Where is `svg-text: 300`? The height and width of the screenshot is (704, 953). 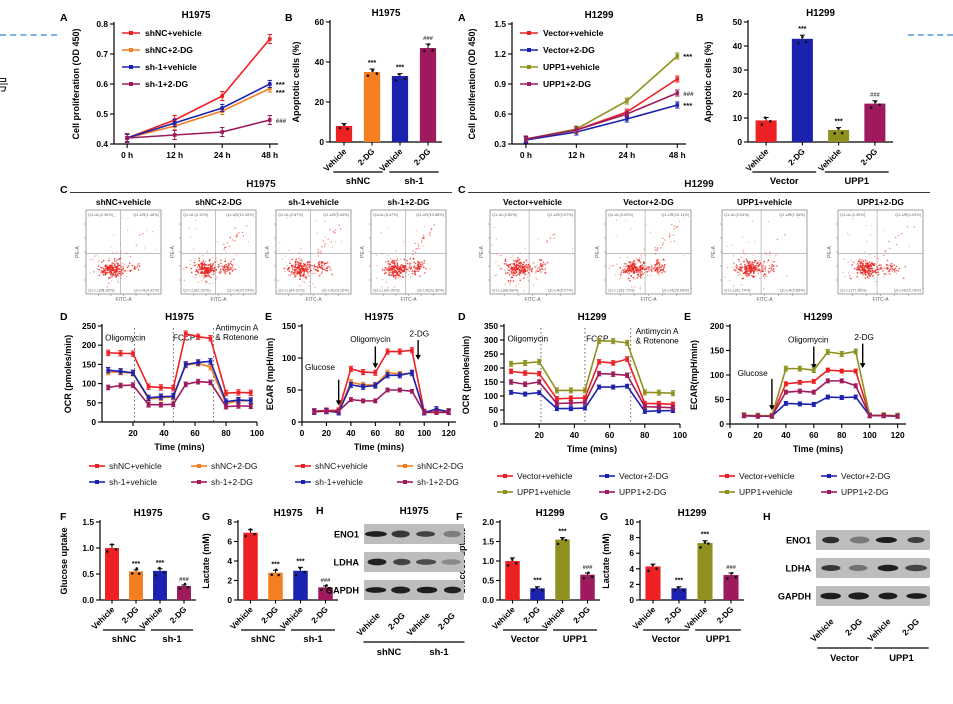 svg-text: 300 is located at coordinates (491, 340).